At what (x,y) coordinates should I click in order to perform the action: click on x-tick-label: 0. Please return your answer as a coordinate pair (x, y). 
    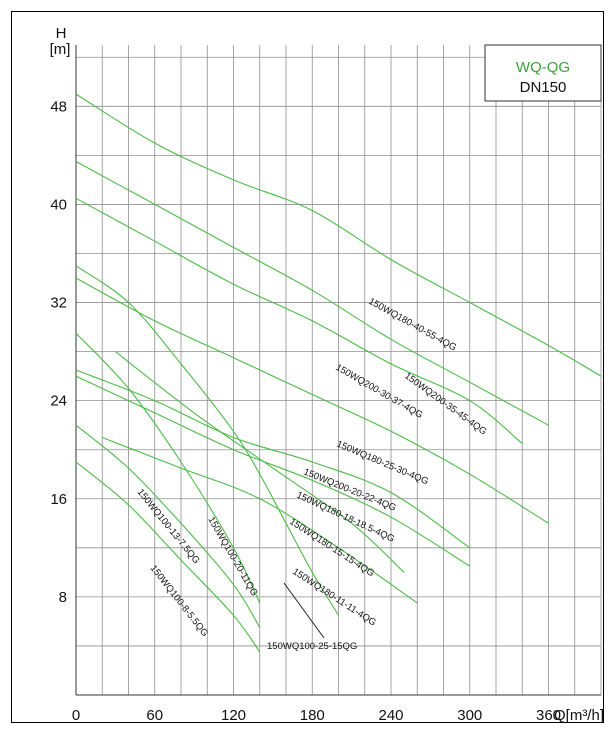
    Looking at the image, I should click on (76, 715).